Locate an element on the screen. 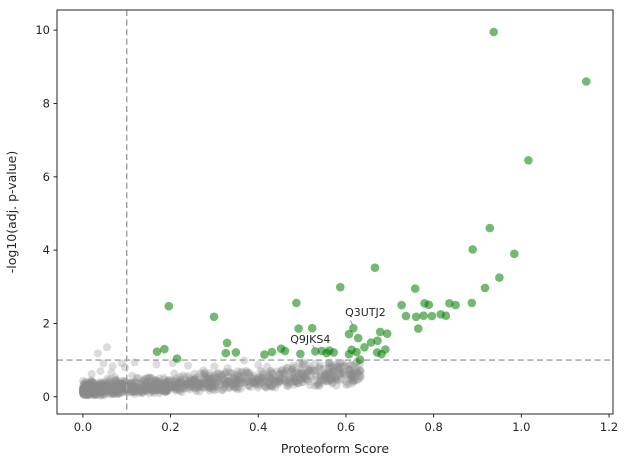 This screenshot has width=629, height=470. y-tick-label: 0 is located at coordinates (46, 397).